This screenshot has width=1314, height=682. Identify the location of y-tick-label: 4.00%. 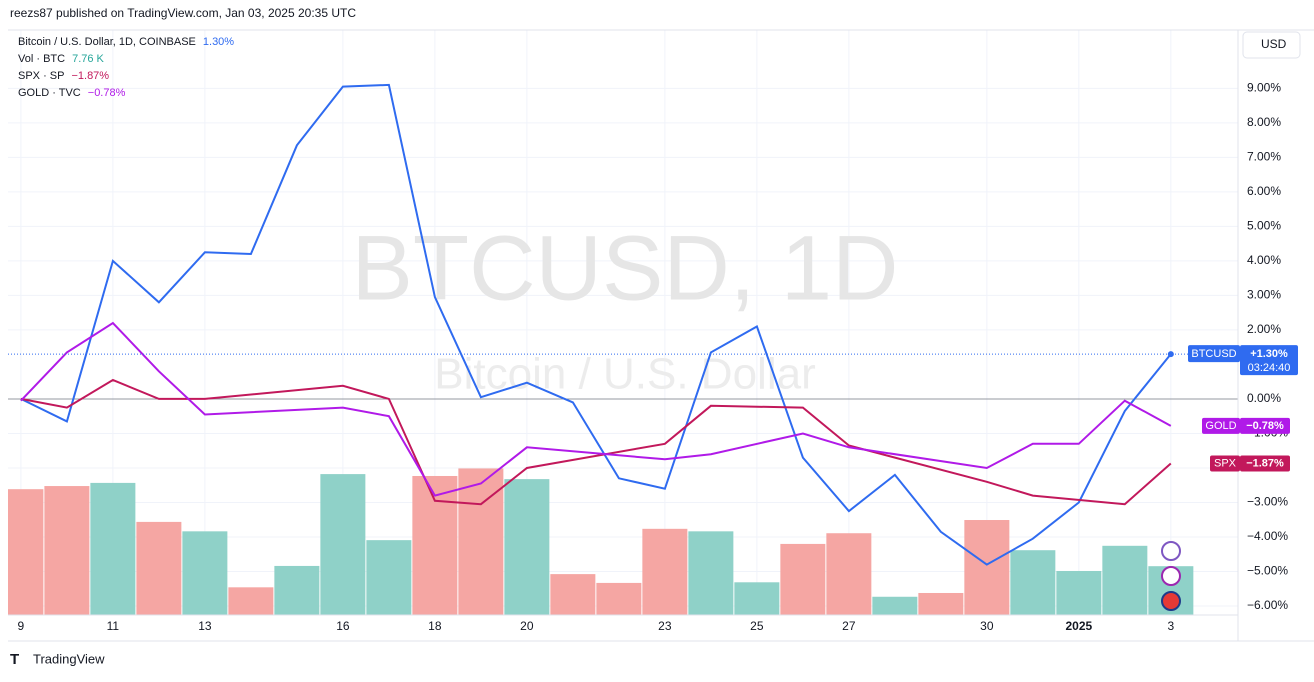
(1264, 260).